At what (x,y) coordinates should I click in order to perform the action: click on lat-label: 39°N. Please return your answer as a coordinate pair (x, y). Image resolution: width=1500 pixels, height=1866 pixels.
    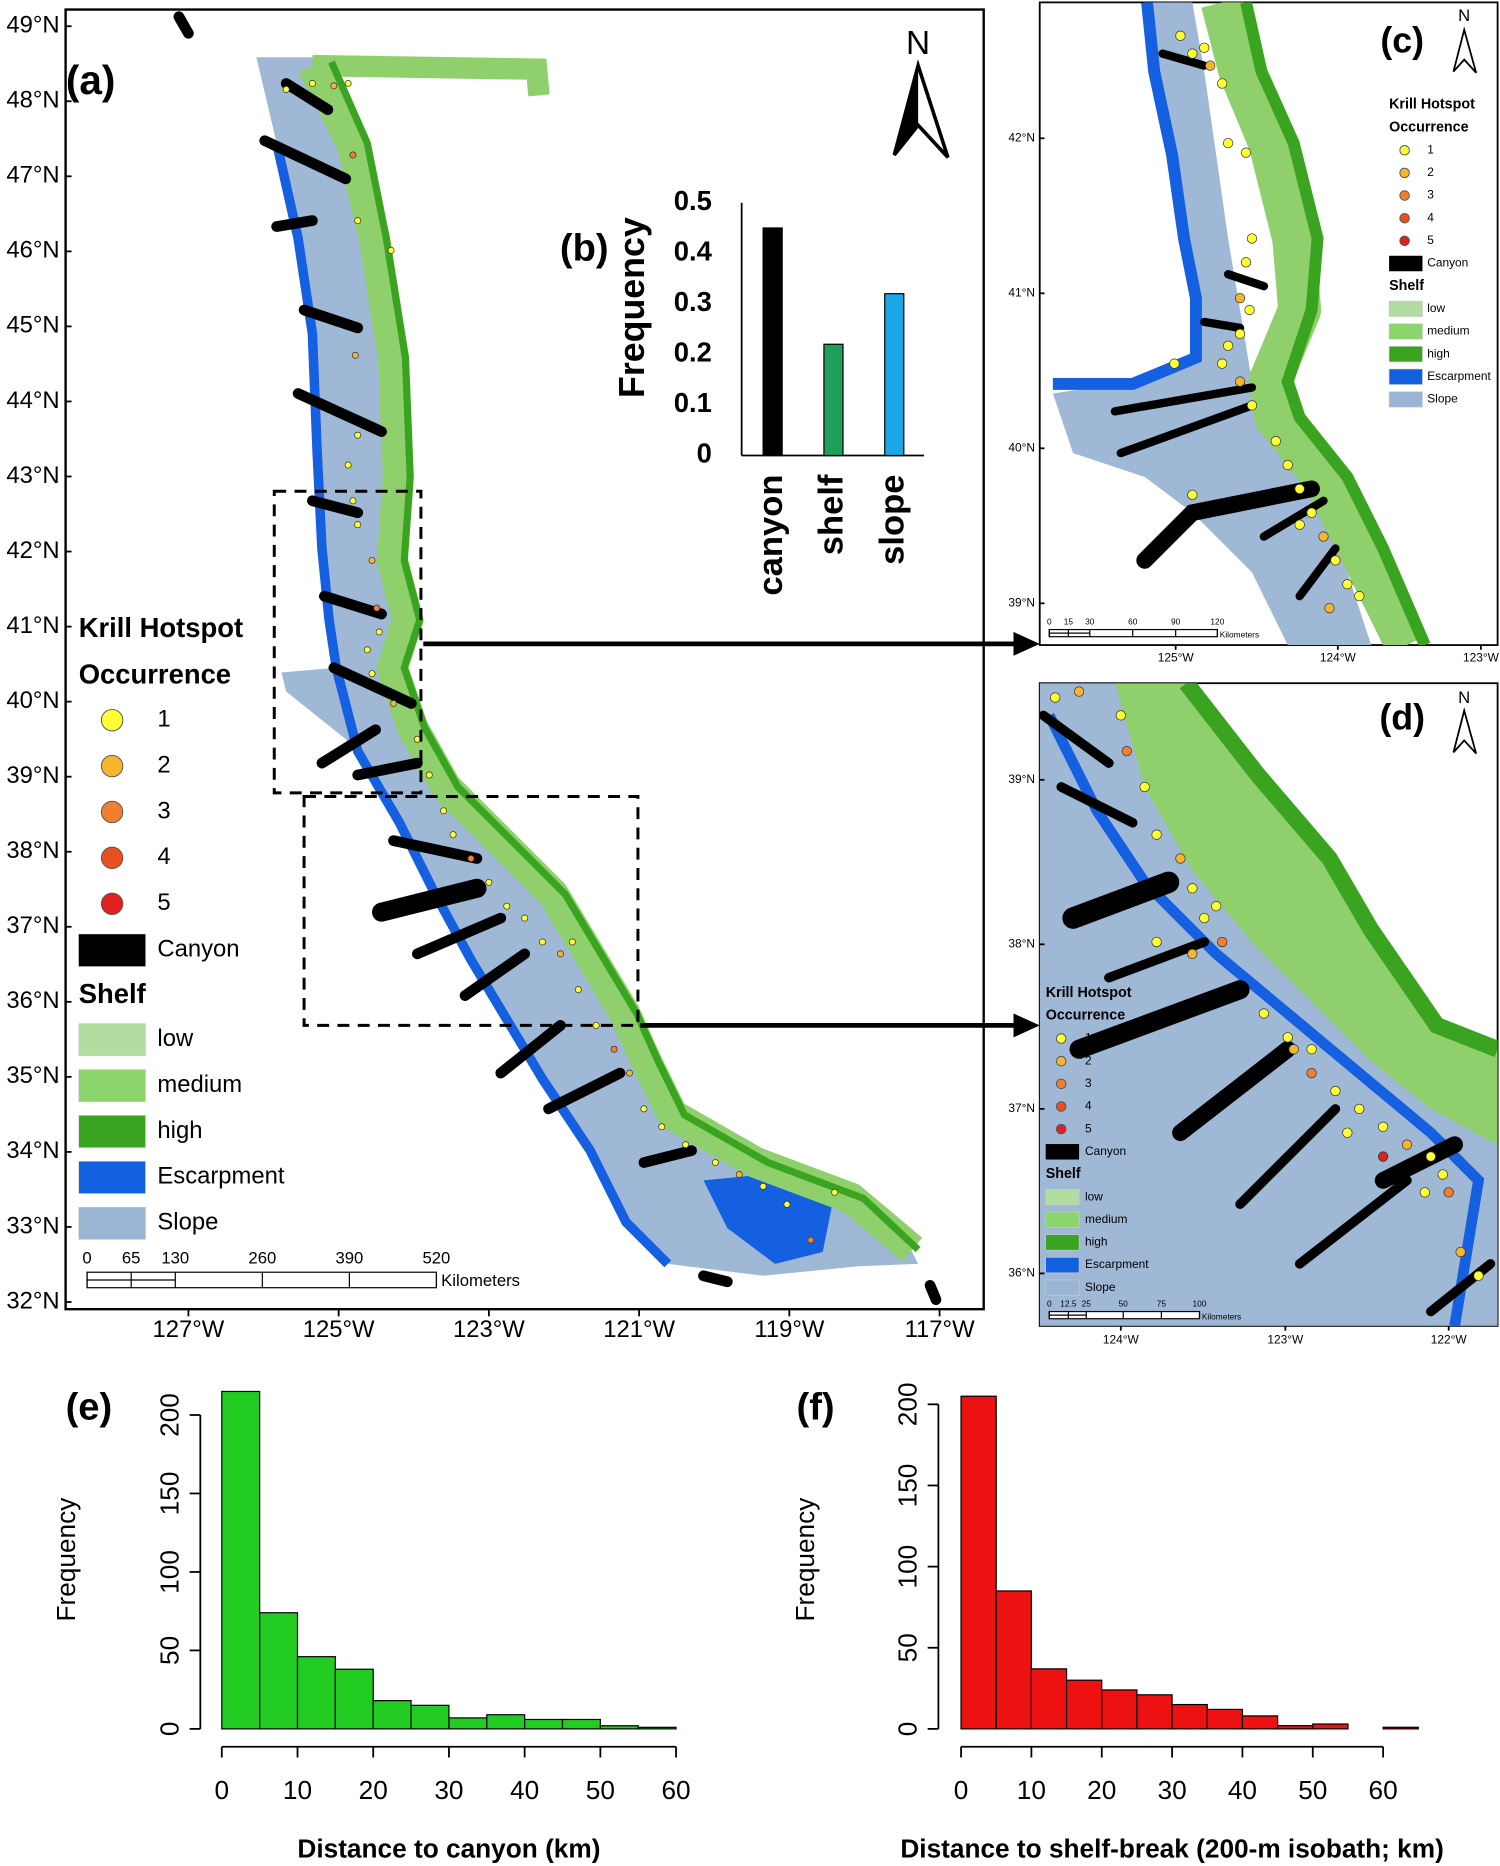
    Looking at the image, I should click on (1021, 602).